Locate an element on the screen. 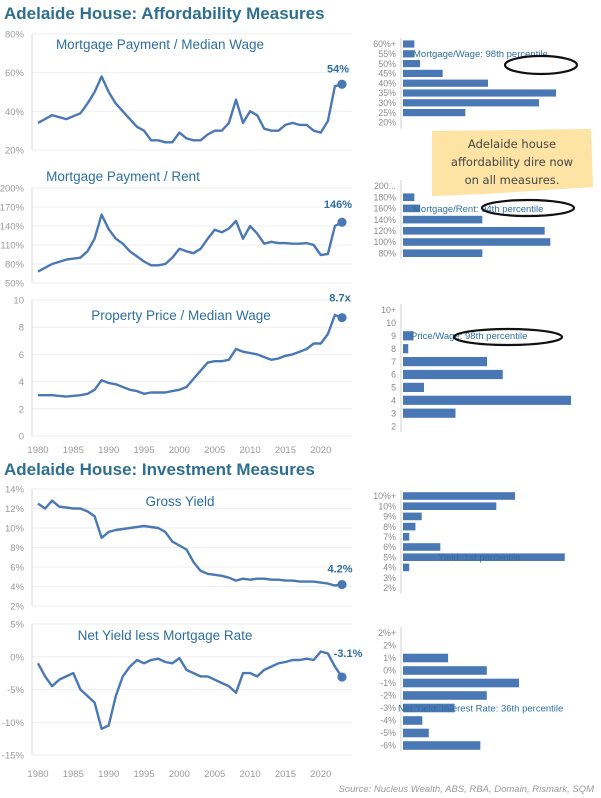 The height and width of the screenshot is (798, 601). histogram-category-label: 20% is located at coordinates (387, 123).